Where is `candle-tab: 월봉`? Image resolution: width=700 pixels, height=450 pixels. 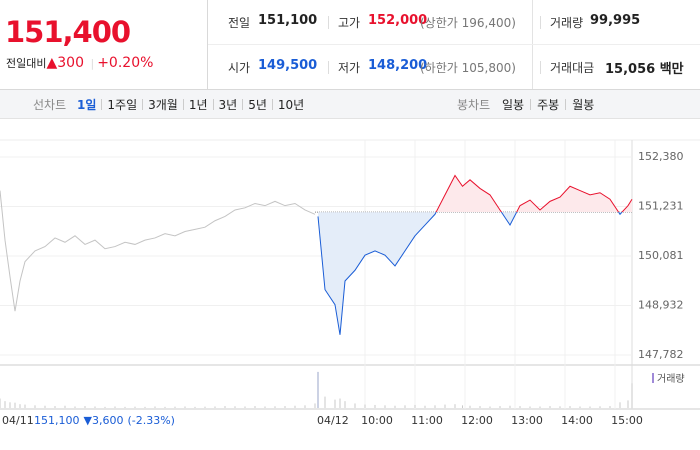
candle-tab: 월봉 is located at coordinates (583, 105).